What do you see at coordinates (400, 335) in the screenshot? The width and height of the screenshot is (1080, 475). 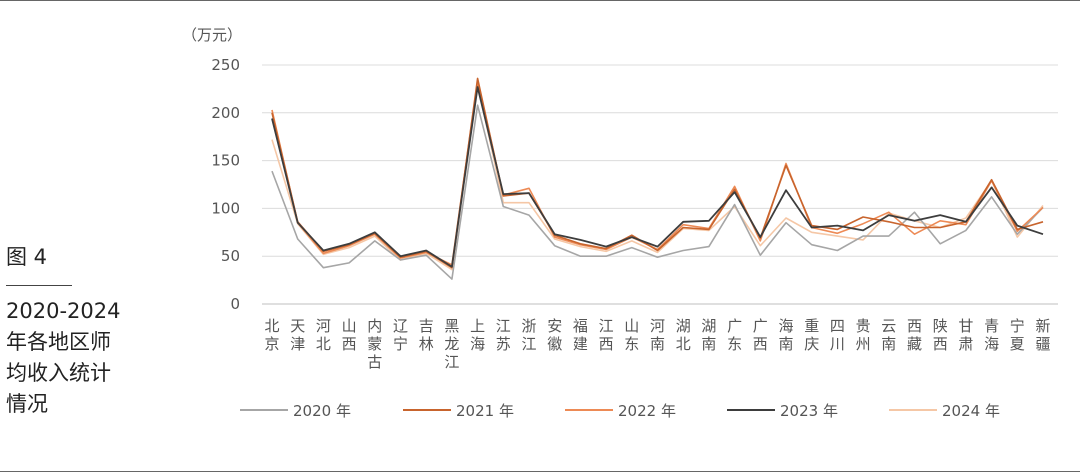 I see `x-category-label: 辽宁` at bounding box center [400, 335].